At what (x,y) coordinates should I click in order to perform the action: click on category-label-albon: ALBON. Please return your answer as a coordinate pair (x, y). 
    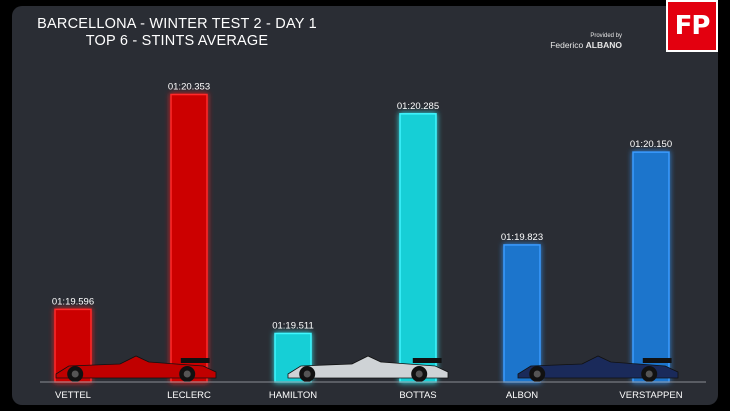
    Looking at the image, I should click on (522, 395).